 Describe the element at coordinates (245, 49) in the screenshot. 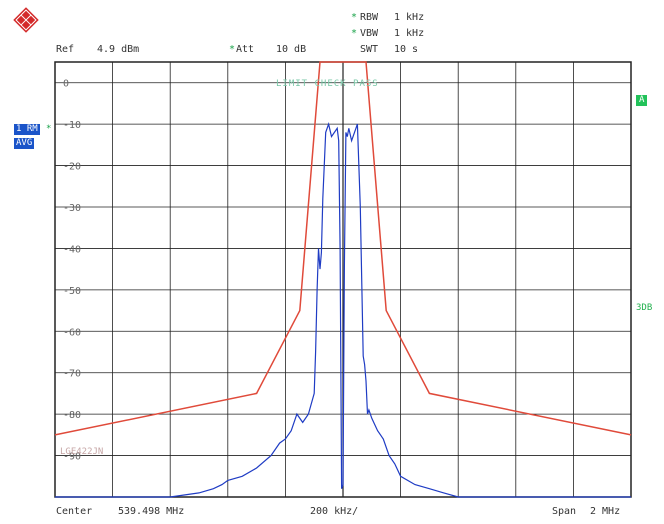

I see `att-label: Att` at that location.